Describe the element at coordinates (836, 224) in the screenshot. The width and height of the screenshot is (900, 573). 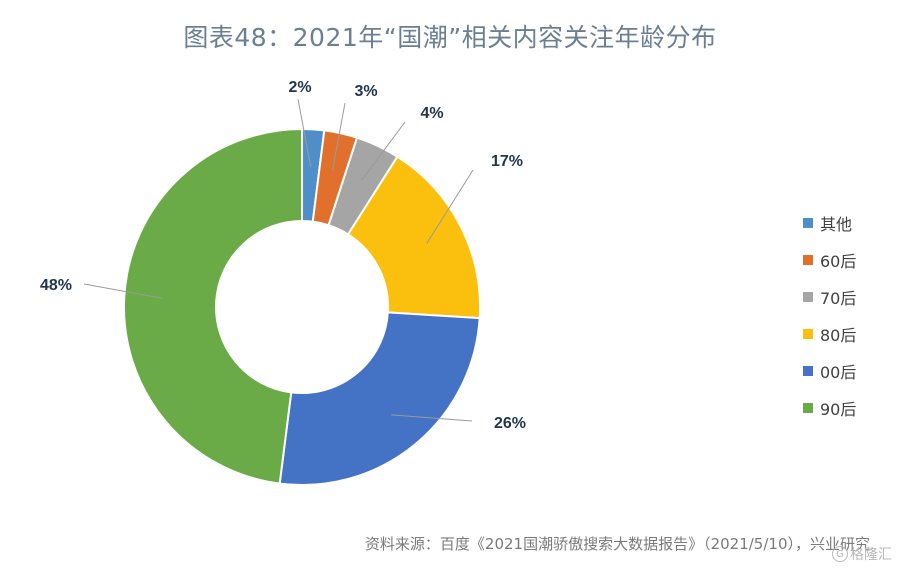
I see `legend-label: 其他` at that location.